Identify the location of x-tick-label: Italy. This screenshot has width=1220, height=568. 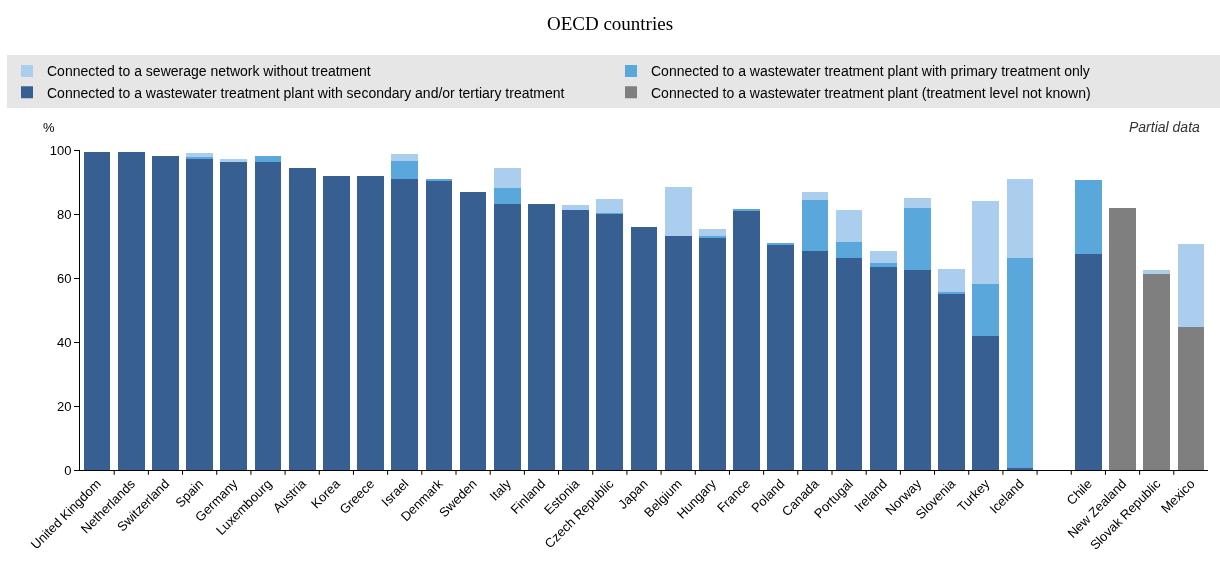
(500, 489).